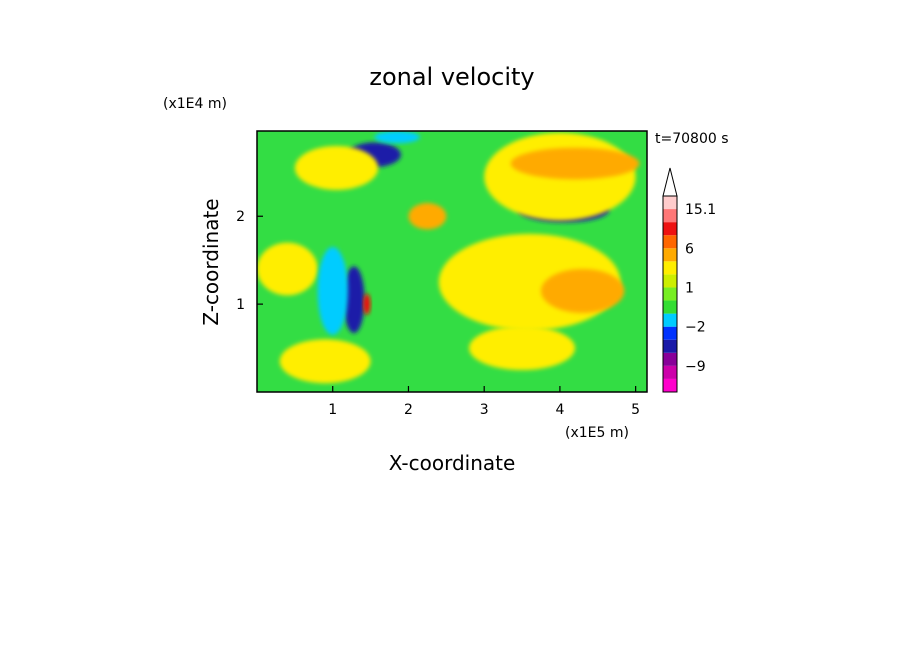 This screenshot has height=654, width=904. I want to click on colorbar-frame, so click(670, 294).